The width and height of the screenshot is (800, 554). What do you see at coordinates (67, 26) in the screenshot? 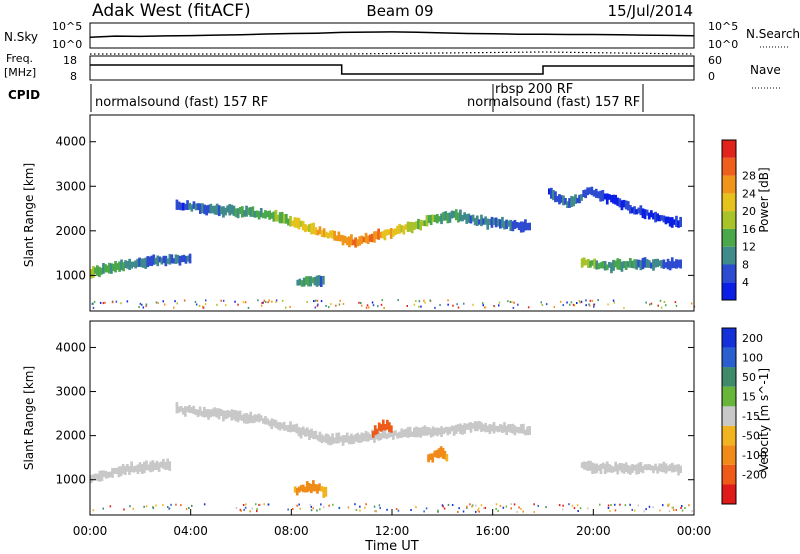
I see `nsky-tick-top: 10^5` at bounding box center [67, 26].